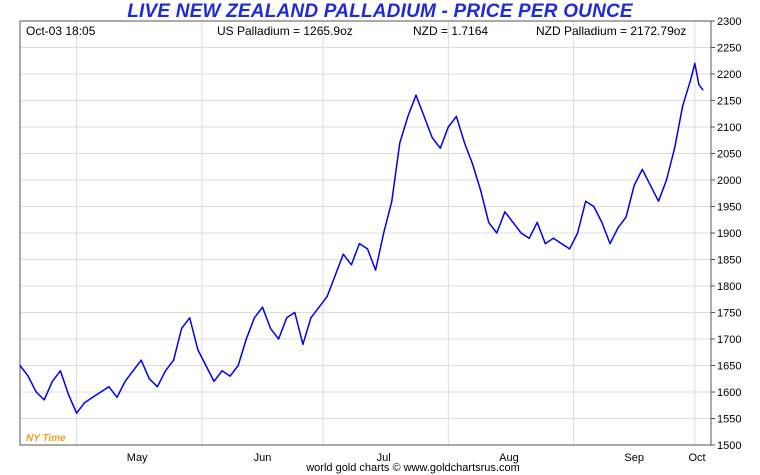  Describe the element at coordinates (61, 31) in the screenshot. I see `header-date-time: Oct-03 18:05` at that location.